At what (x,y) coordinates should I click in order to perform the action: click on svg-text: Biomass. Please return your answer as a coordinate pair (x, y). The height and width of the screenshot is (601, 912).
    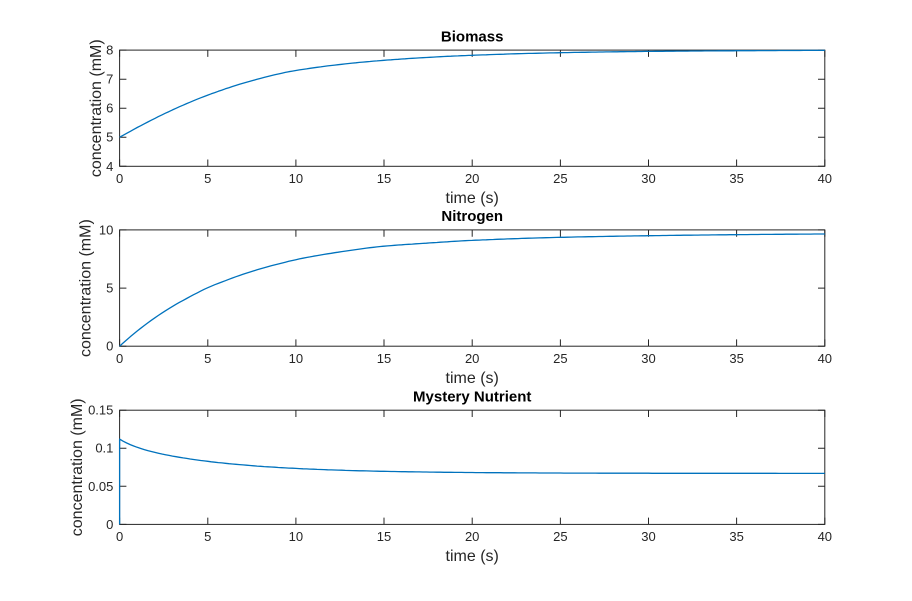
    Looking at the image, I should click on (472, 36).